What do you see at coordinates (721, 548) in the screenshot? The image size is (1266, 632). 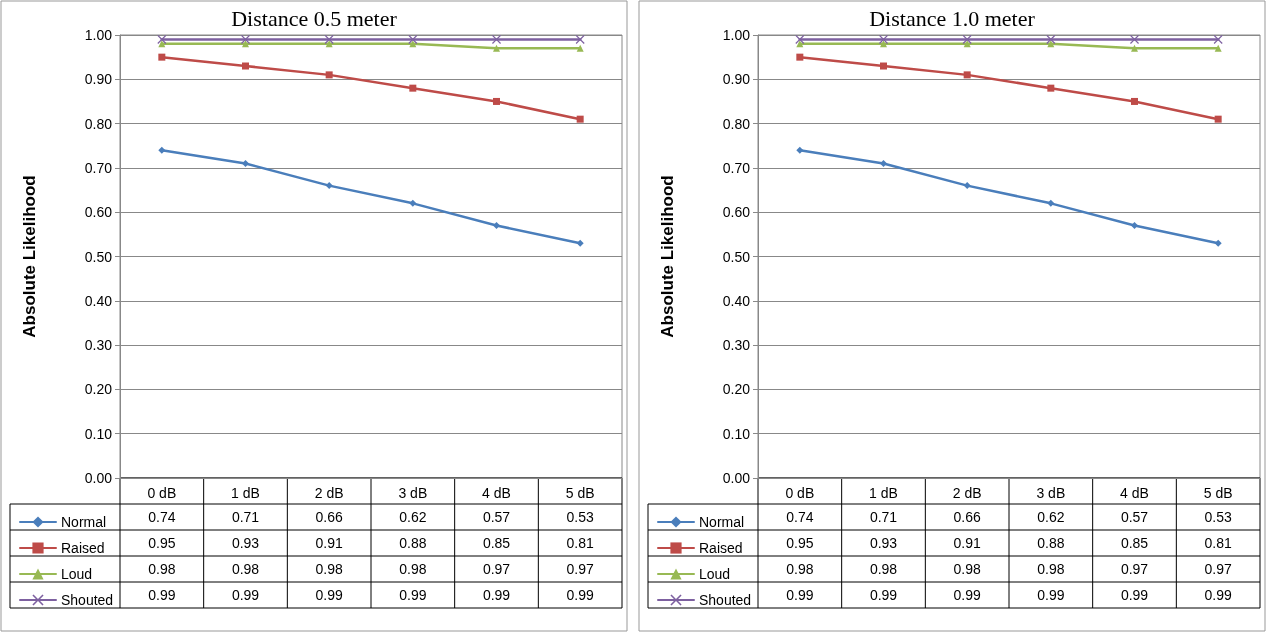 I see `legend-label: Raised` at bounding box center [721, 548].